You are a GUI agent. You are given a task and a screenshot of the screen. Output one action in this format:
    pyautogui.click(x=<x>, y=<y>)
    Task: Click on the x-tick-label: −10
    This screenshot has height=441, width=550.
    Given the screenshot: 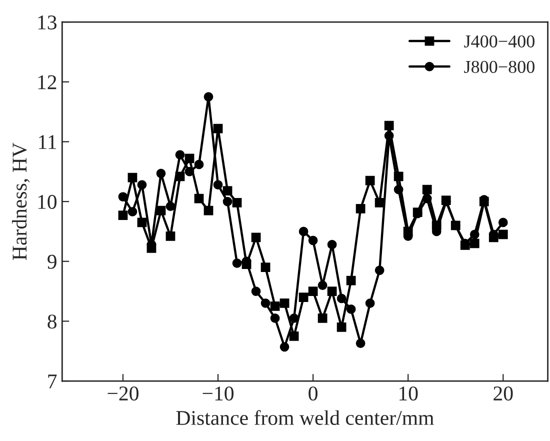 What is the action you would take?
    pyautogui.click(x=218, y=393)
    